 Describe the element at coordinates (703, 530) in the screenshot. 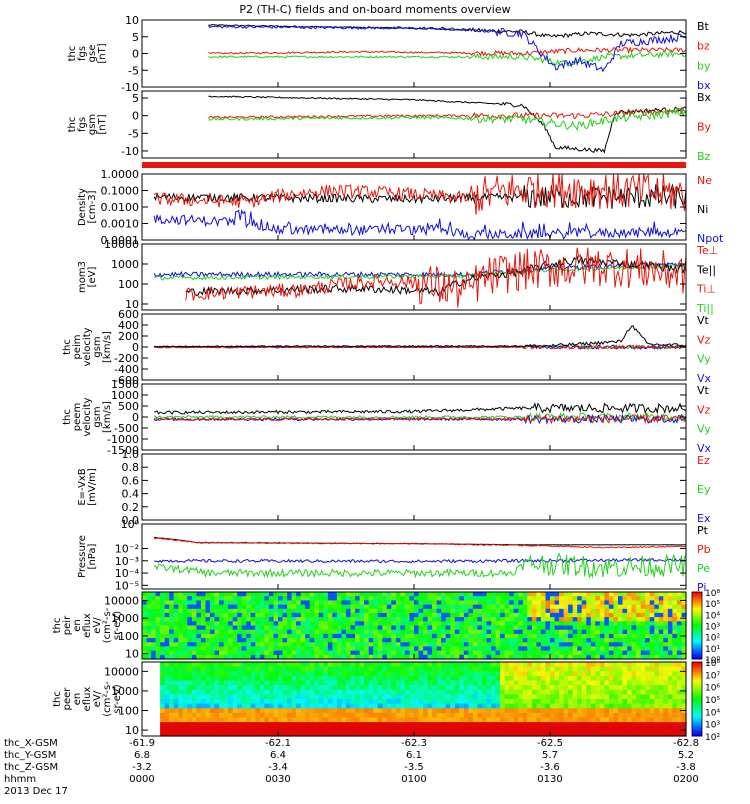

I see `legend-entry: Pt` at that location.